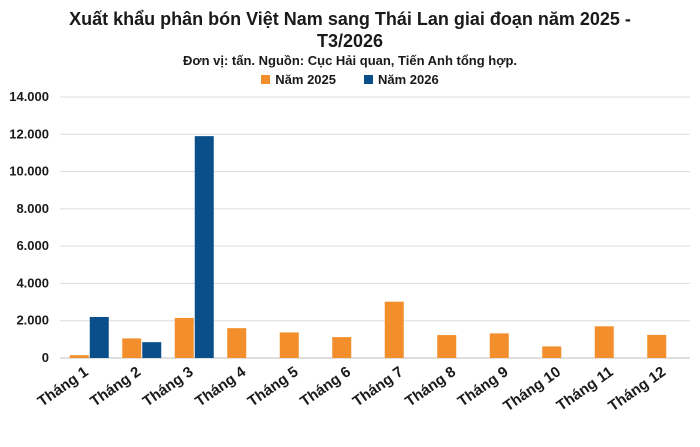 This screenshot has height=447, width=700. Describe the element at coordinates (220, 386) in the screenshot. I see `x-tick-label: Tháng 4` at that location.